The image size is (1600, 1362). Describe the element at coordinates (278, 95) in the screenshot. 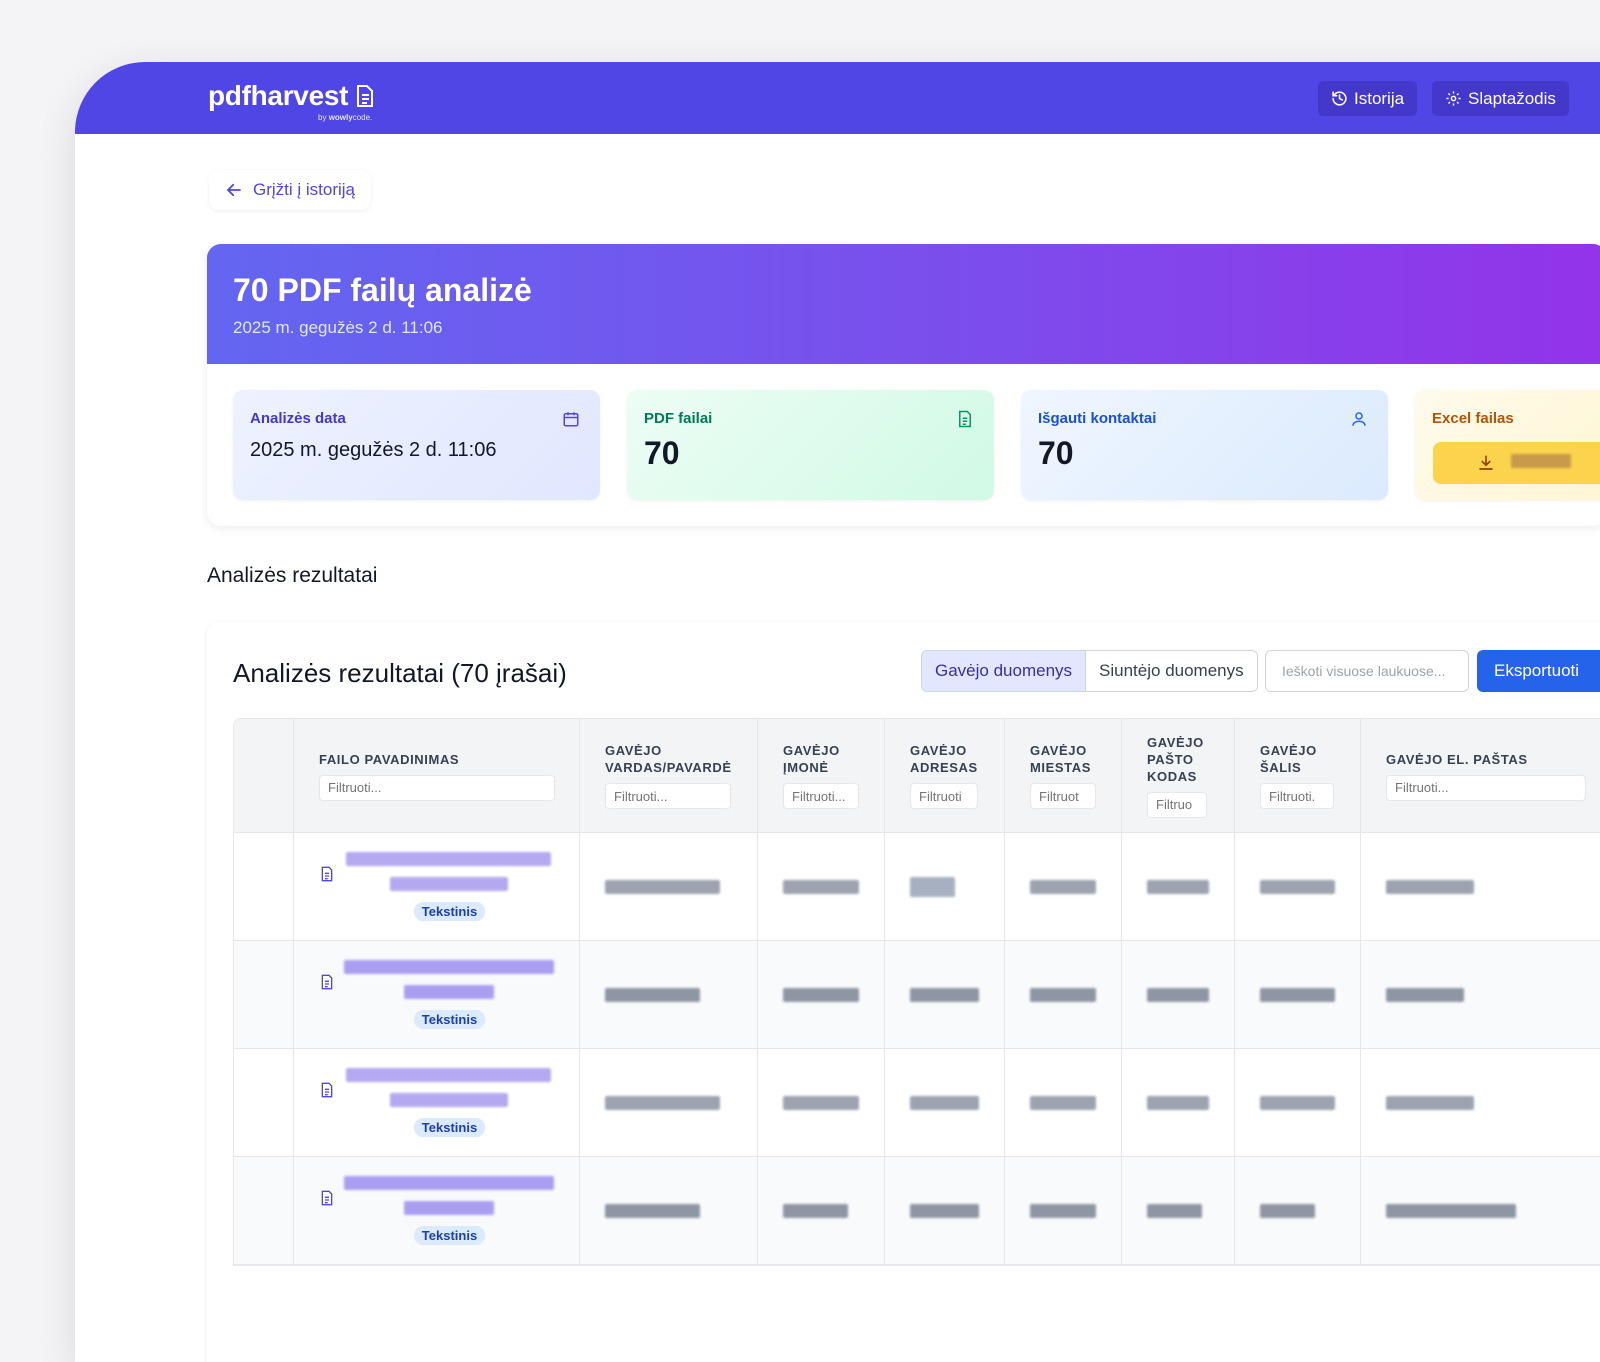

I see `brand-name: pdfharvest` at that location.